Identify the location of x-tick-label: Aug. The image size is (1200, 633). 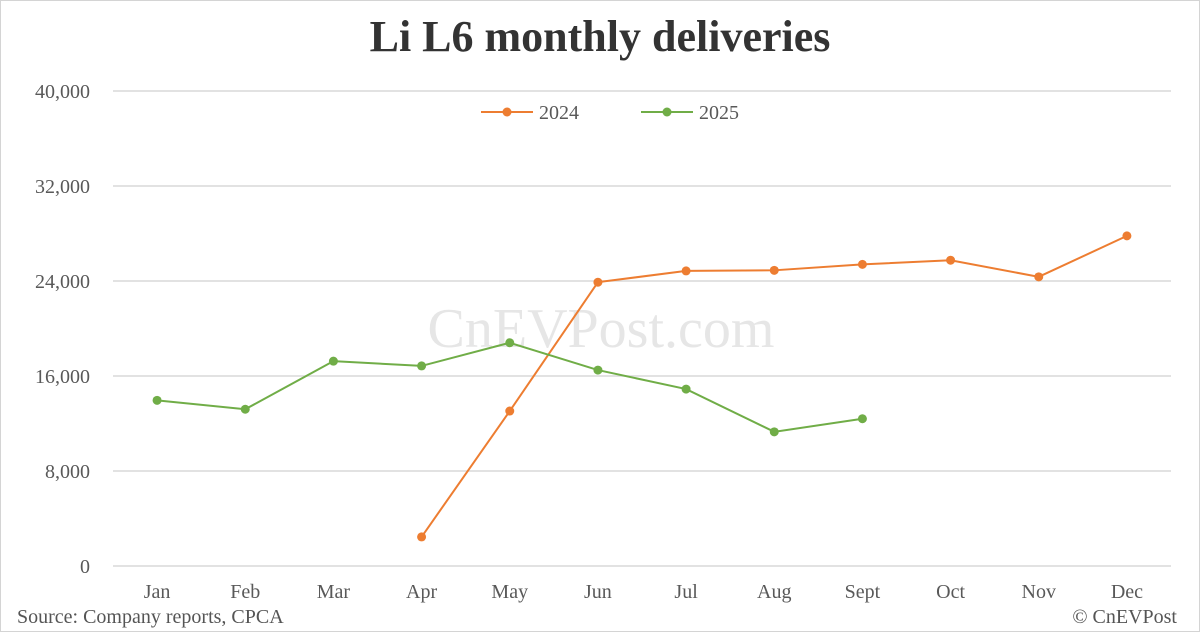
(774, 592).